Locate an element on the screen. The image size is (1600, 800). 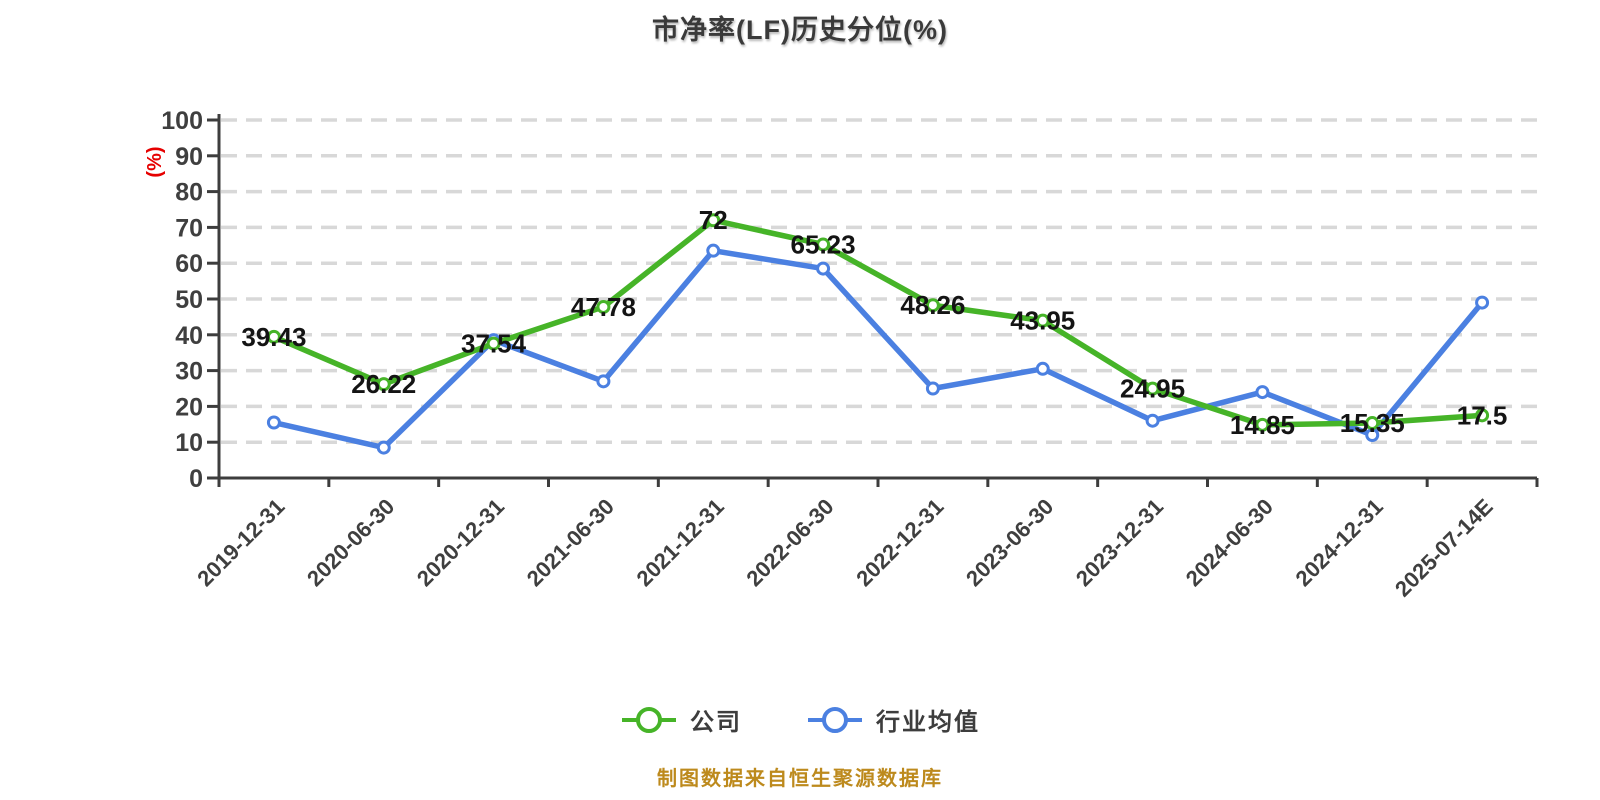
legend-label-company: 公司 is located at coordinates (716, 722).